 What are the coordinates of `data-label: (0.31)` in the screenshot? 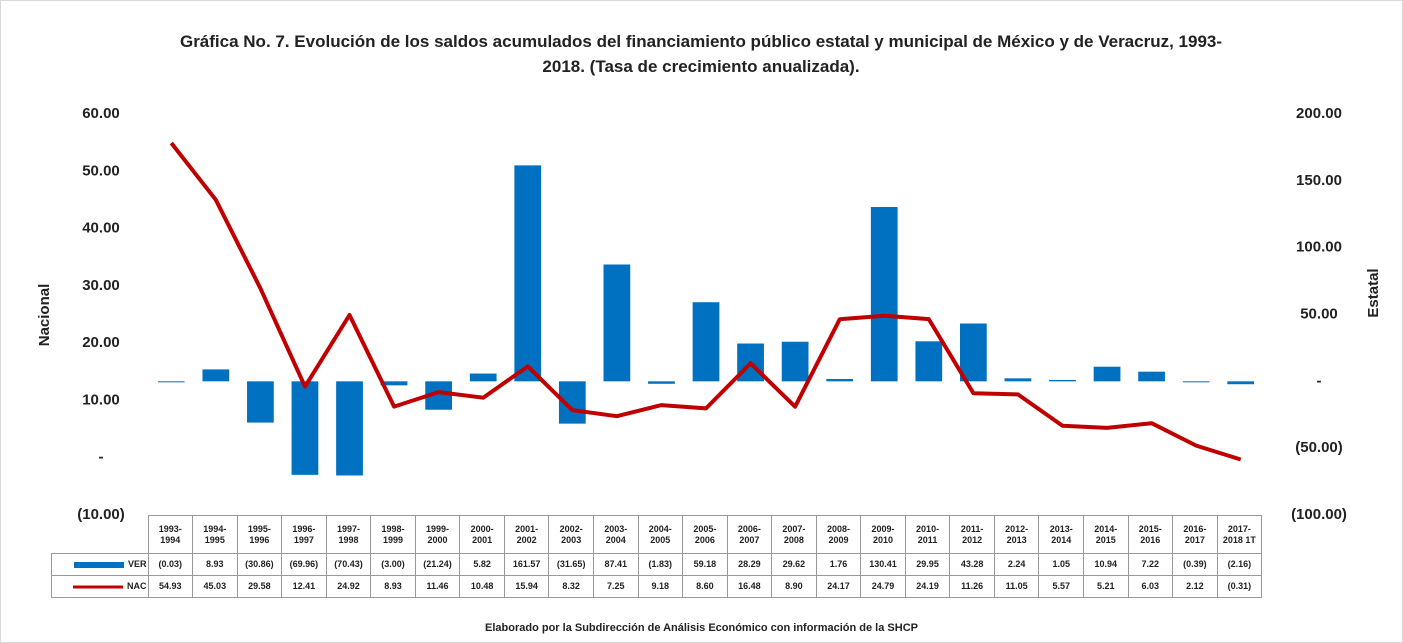 It's located at (1239, 586).